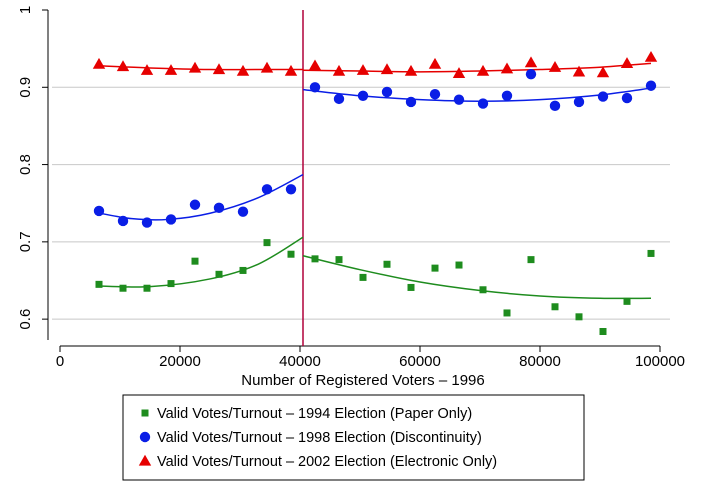  What do you see at coordinates (180, 361) in the screenshot?
I see `x-tick-label: 20000` at bounding box center [180, 361].